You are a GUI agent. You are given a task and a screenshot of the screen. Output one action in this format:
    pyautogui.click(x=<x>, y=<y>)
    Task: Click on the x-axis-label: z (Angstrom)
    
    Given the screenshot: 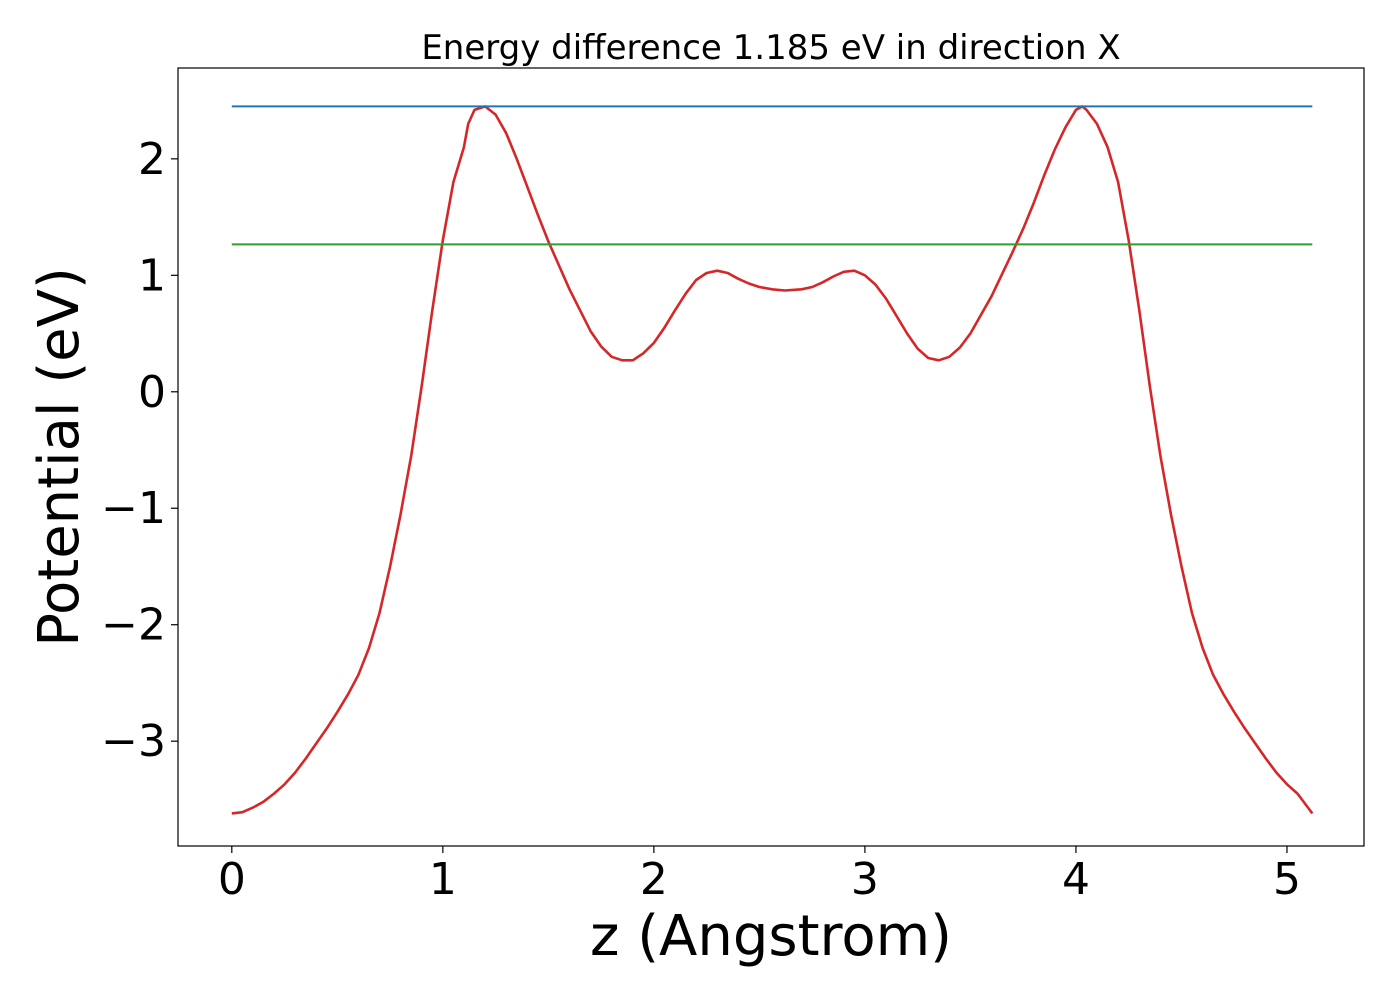 What is the action you would take?
    pyautogui.click(x=771, y=936)
    